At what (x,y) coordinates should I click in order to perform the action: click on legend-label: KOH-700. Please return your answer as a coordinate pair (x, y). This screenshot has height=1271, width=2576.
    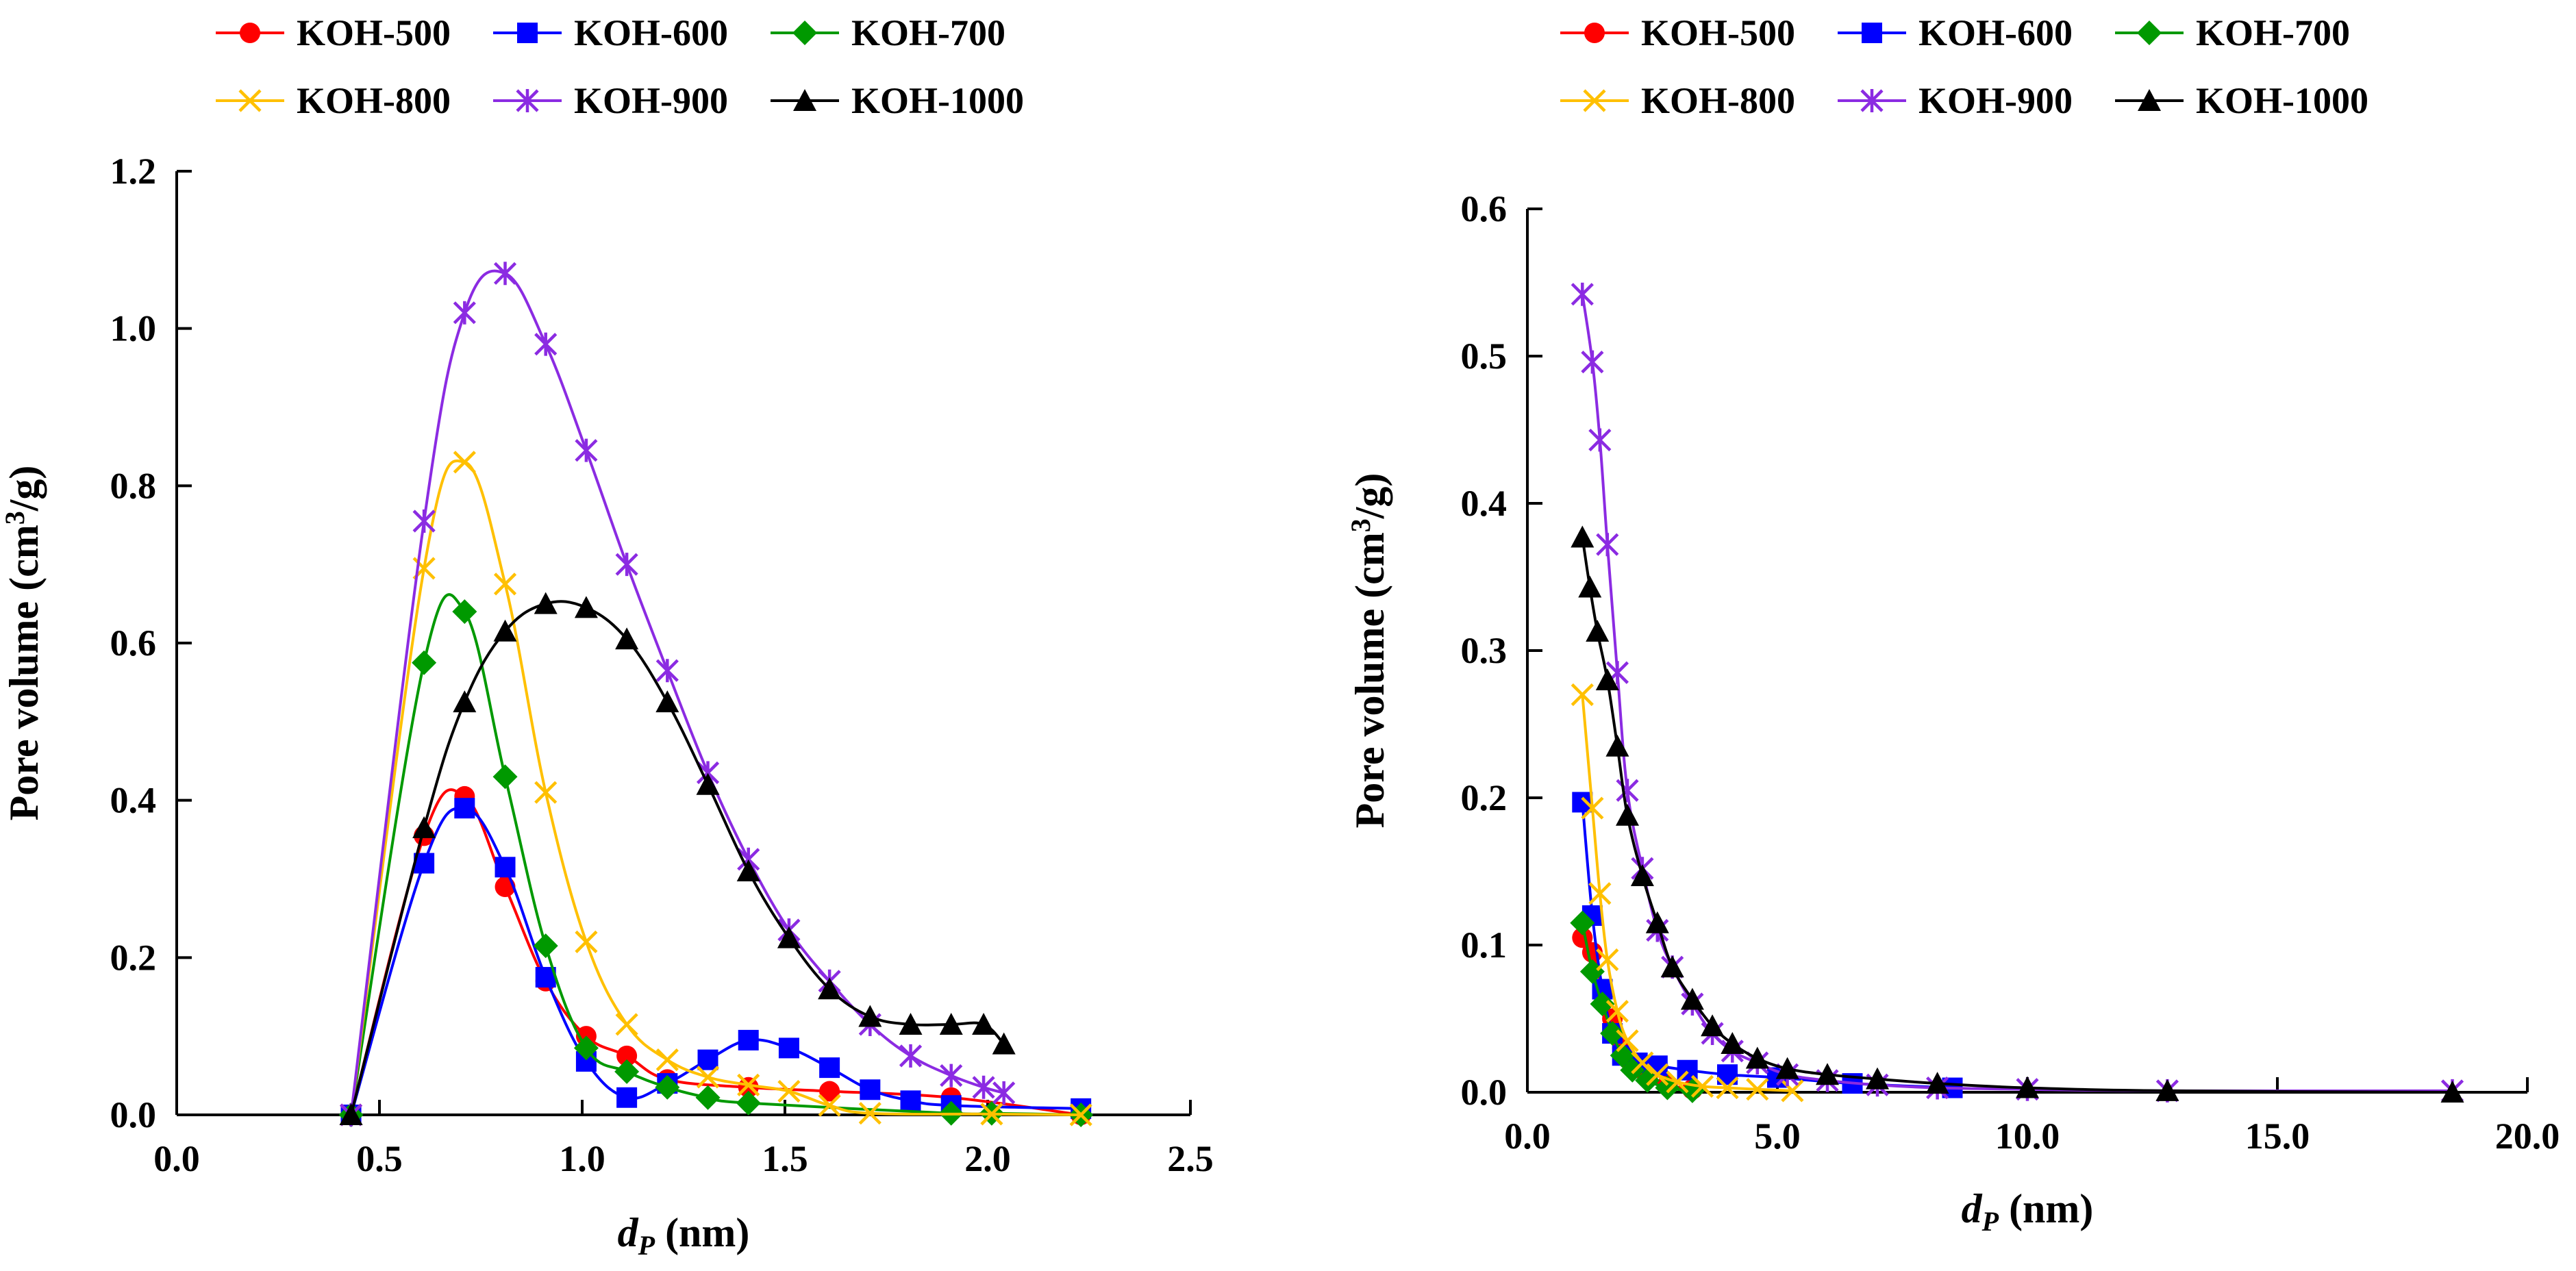
    Looking at the image, I should click on (2273, 32).